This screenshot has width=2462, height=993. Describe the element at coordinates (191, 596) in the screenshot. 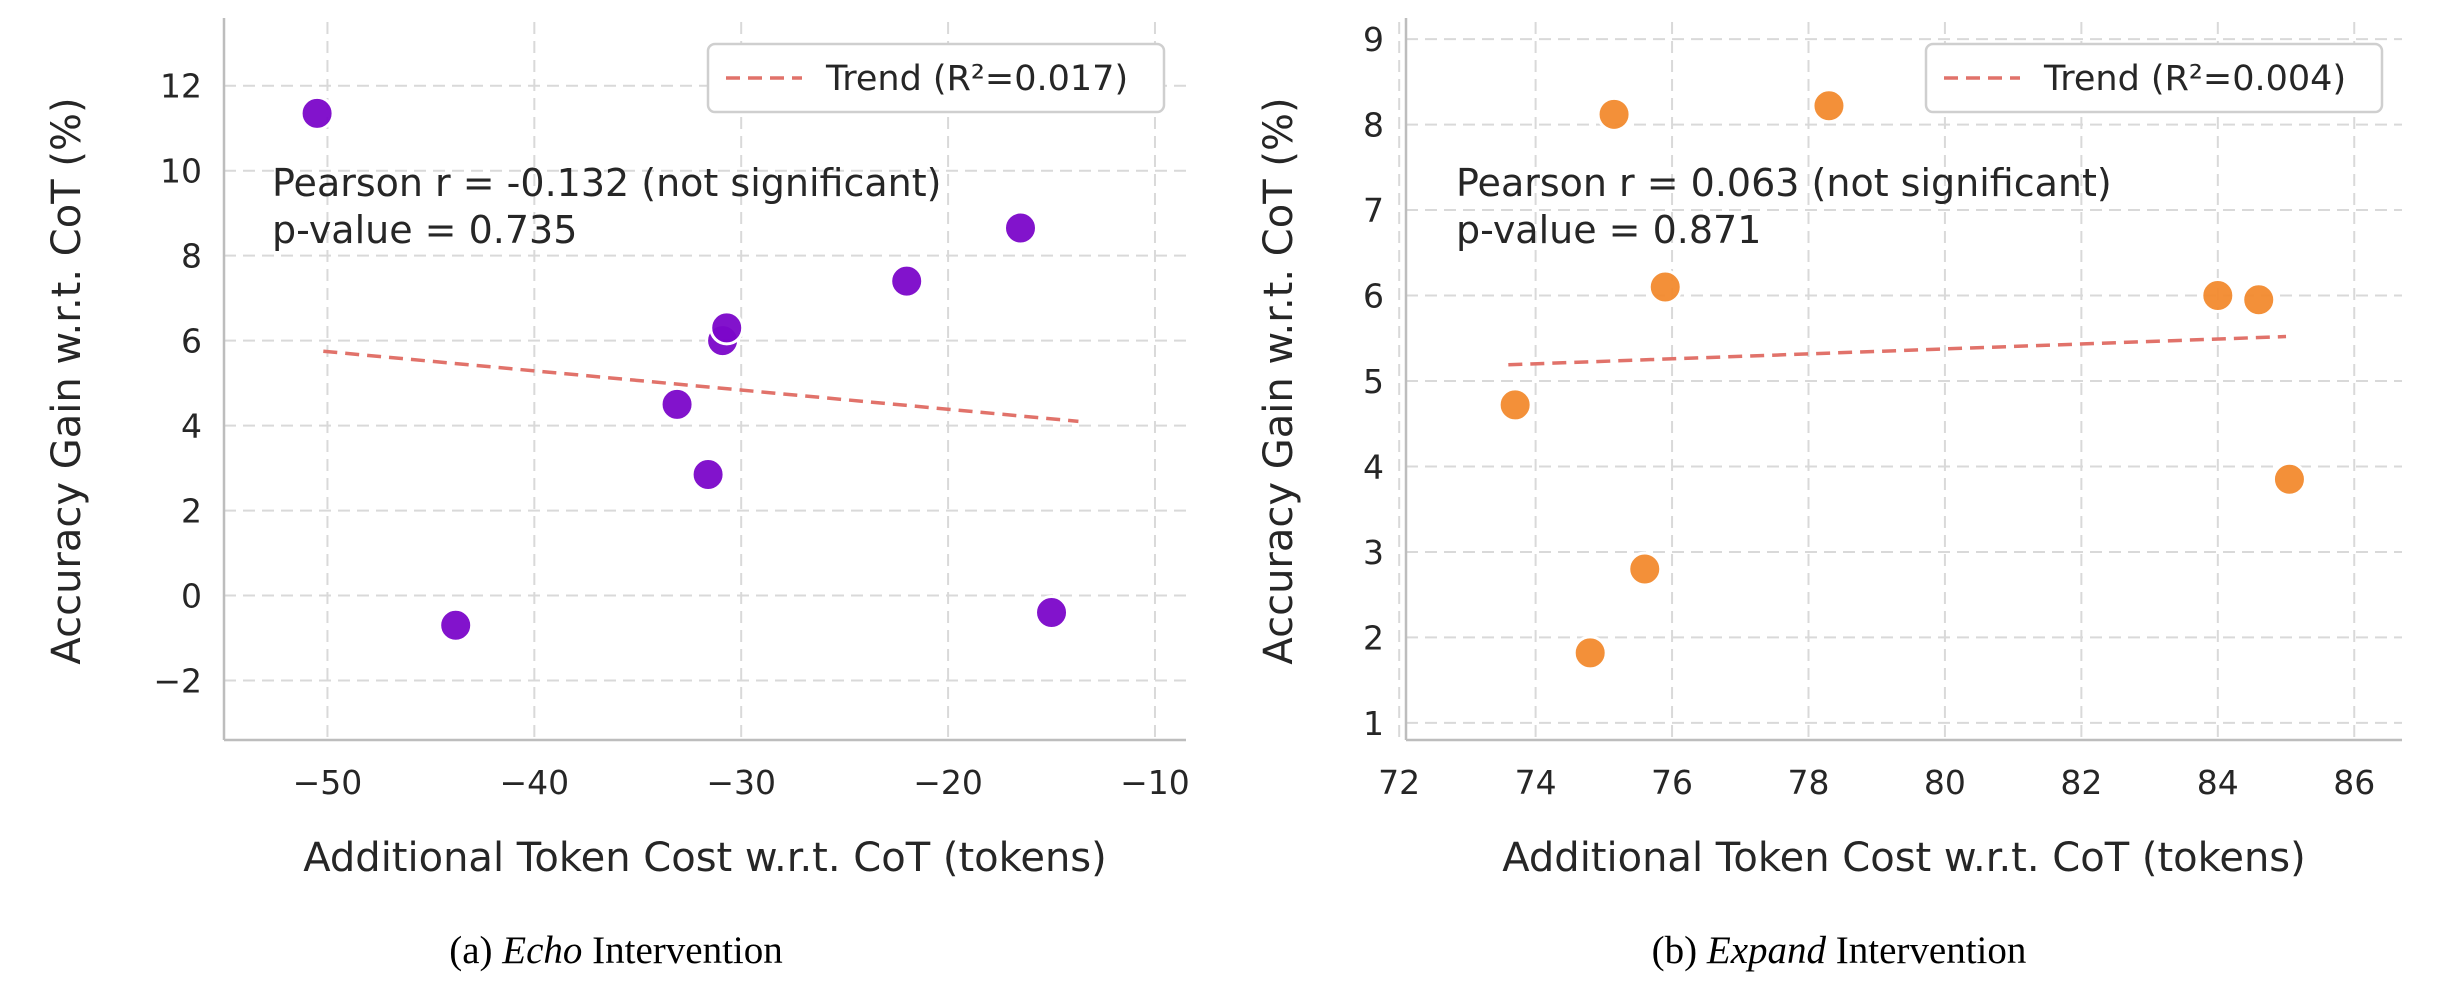

I see `y-tick-label: 0` at that location.